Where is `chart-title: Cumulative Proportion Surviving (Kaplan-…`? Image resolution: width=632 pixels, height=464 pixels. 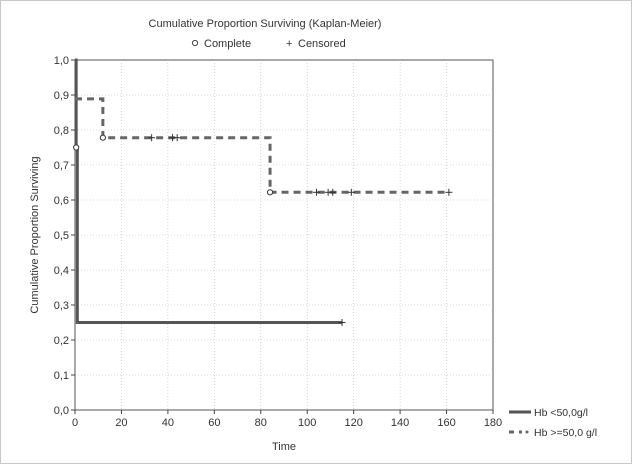
chart-title: Cumulative Proportion Surviving (Kaplan-… is located at coordinates (265, 24).